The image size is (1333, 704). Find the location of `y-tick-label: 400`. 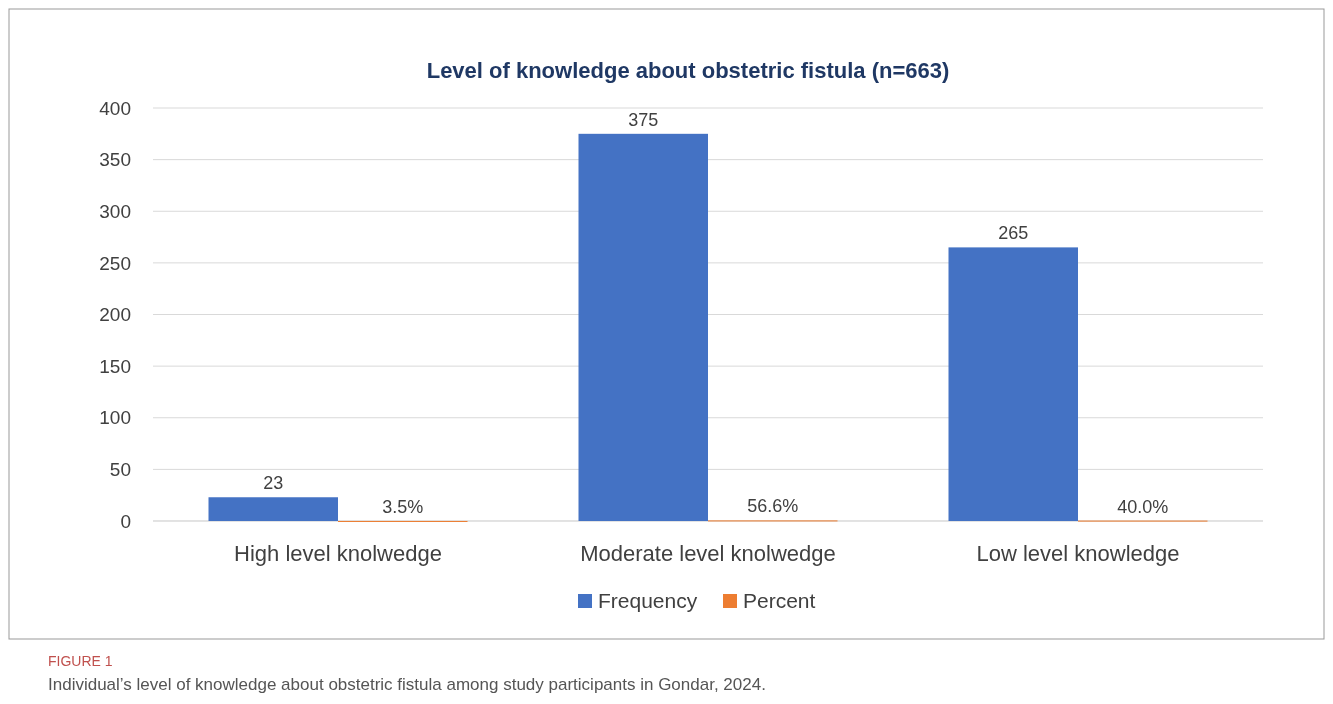

y-tick-label: 400 is located at coordinates (115, 108).